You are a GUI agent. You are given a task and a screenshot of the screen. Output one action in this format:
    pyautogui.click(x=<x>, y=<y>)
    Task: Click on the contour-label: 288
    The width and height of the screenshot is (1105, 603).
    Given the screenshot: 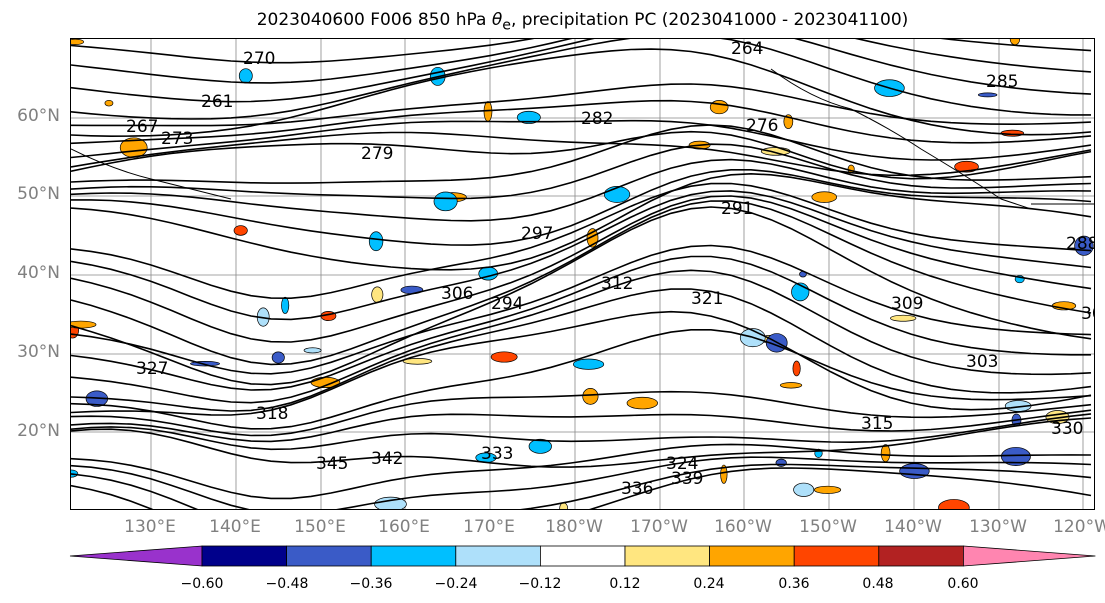 What is the action you would take?
    pyautogui.click(x=1080, y=244)
    